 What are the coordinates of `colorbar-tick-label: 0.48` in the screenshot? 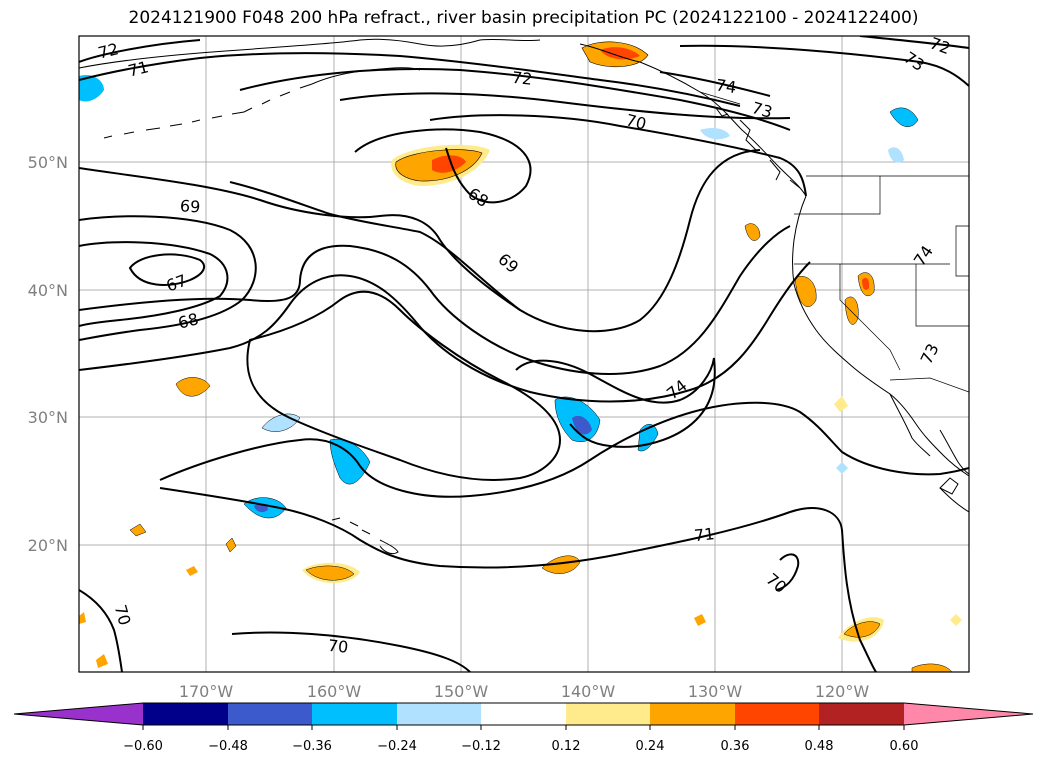 It's located at (819, 746).